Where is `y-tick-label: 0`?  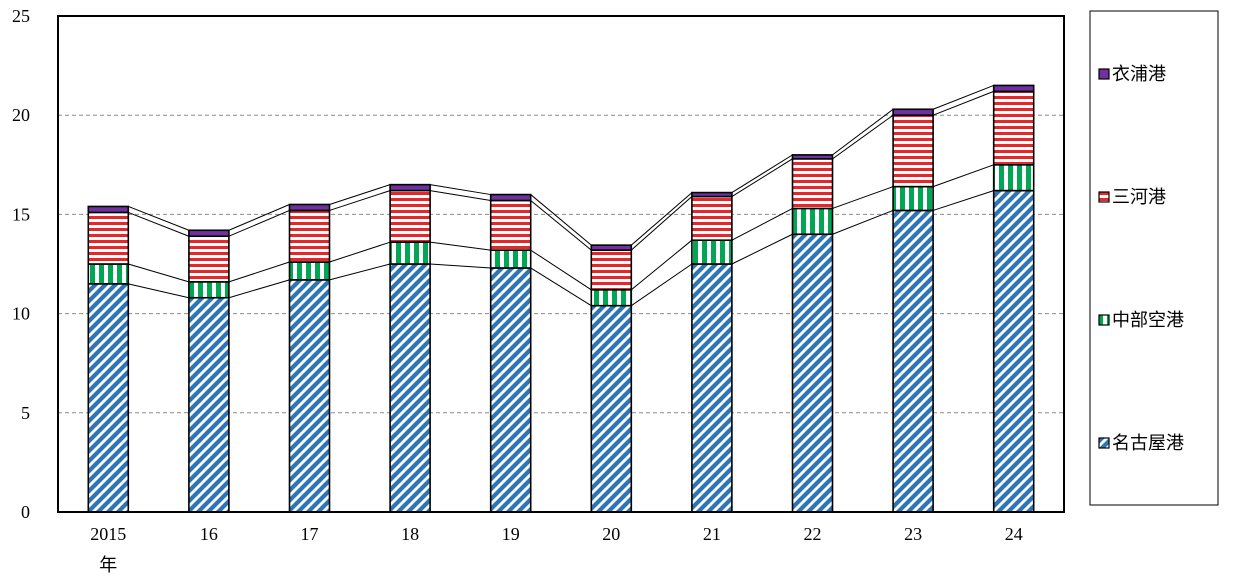 y-tick-label: 0 is located at coordinates (25, 512).